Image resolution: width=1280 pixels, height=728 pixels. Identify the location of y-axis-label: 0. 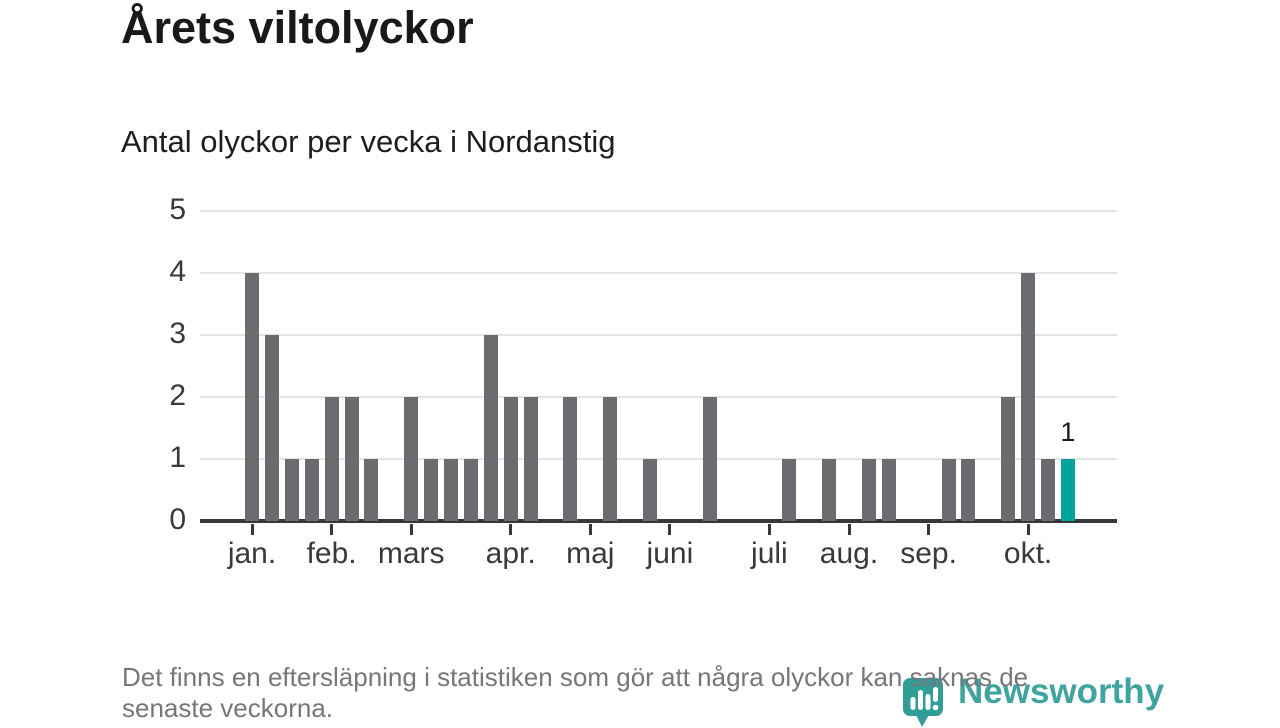
(177, 519).